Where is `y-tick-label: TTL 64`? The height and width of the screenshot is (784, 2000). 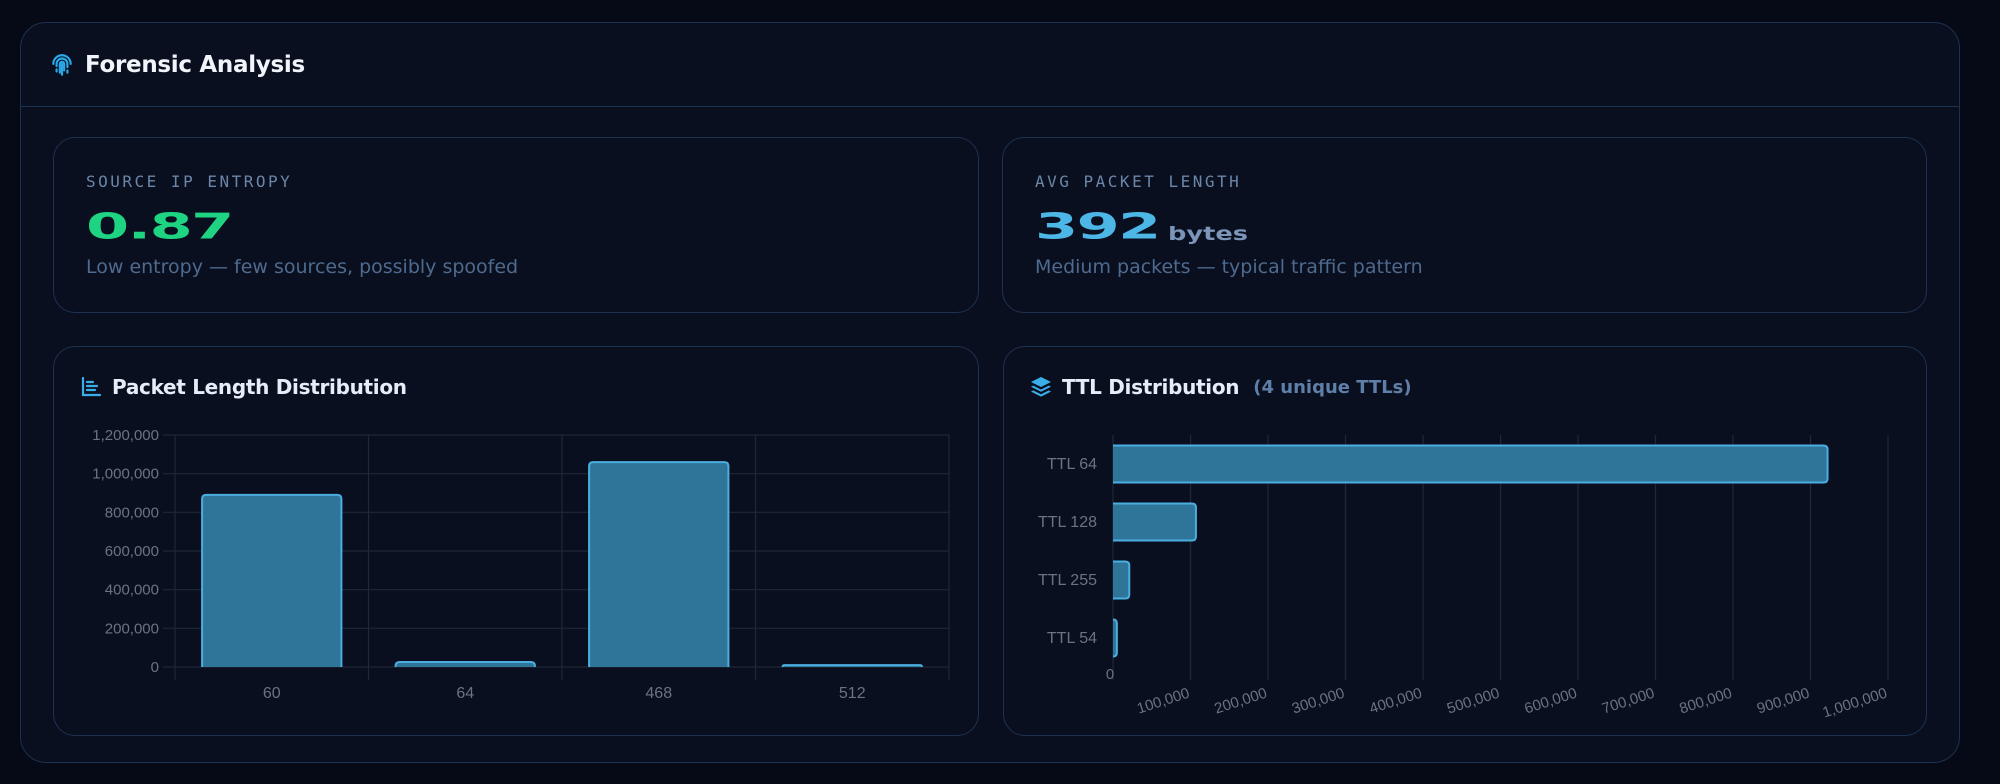
y-tick-label: TTL 64 is located at coordinates (1071, 464).